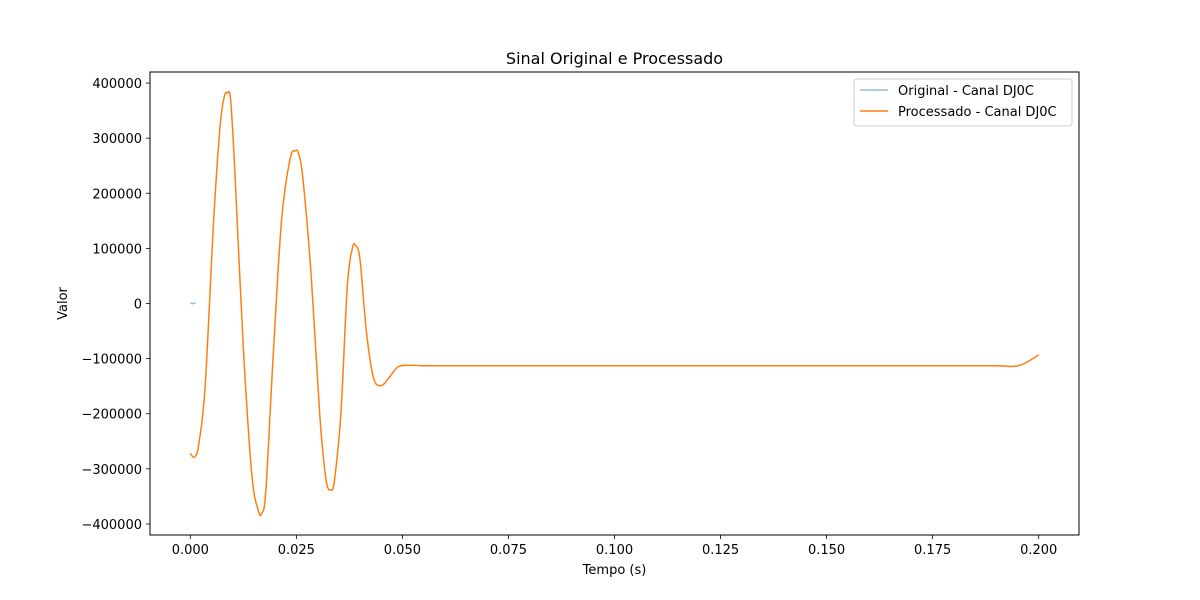 The image size is (1200, 600). I want to click on y-tick-label: −100000, so click(111, 360).